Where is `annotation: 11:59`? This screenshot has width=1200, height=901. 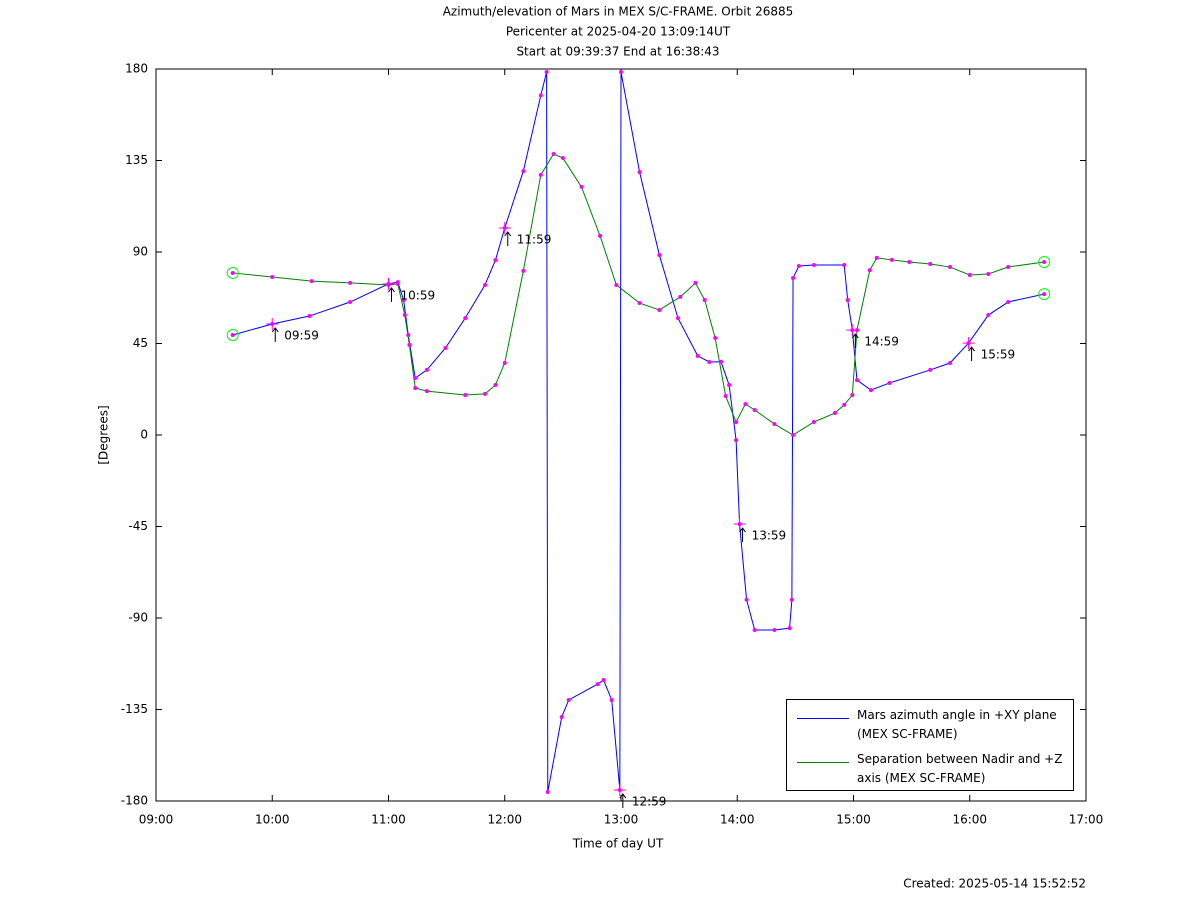 annotation: 11:59 is located at coordinates (534, 240).